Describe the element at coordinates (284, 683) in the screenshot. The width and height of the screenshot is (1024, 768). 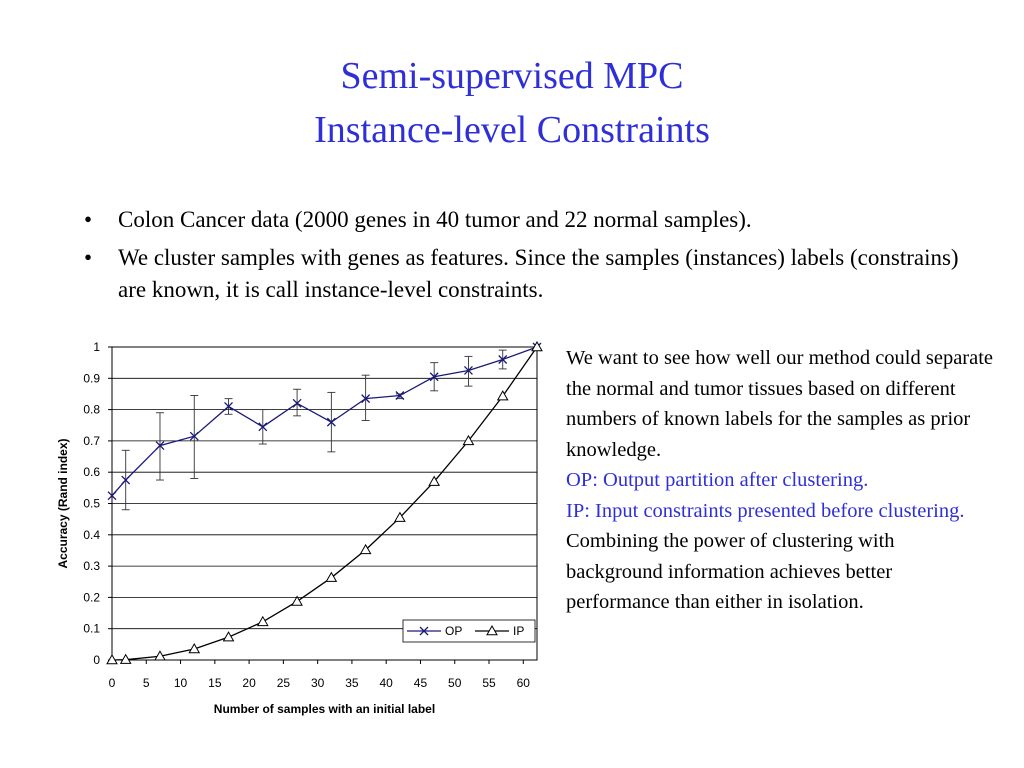
I see `x-tick-label: 25` at that location.